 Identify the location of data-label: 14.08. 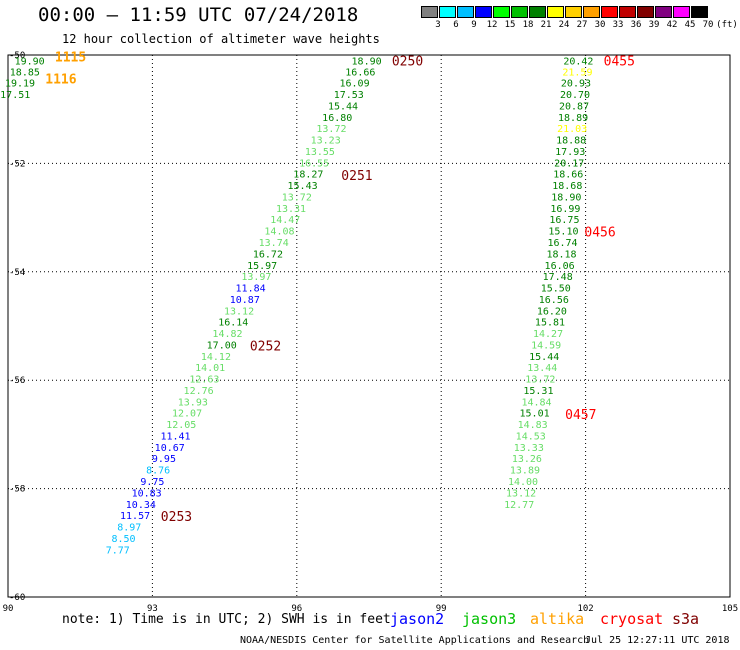
(279, 232).